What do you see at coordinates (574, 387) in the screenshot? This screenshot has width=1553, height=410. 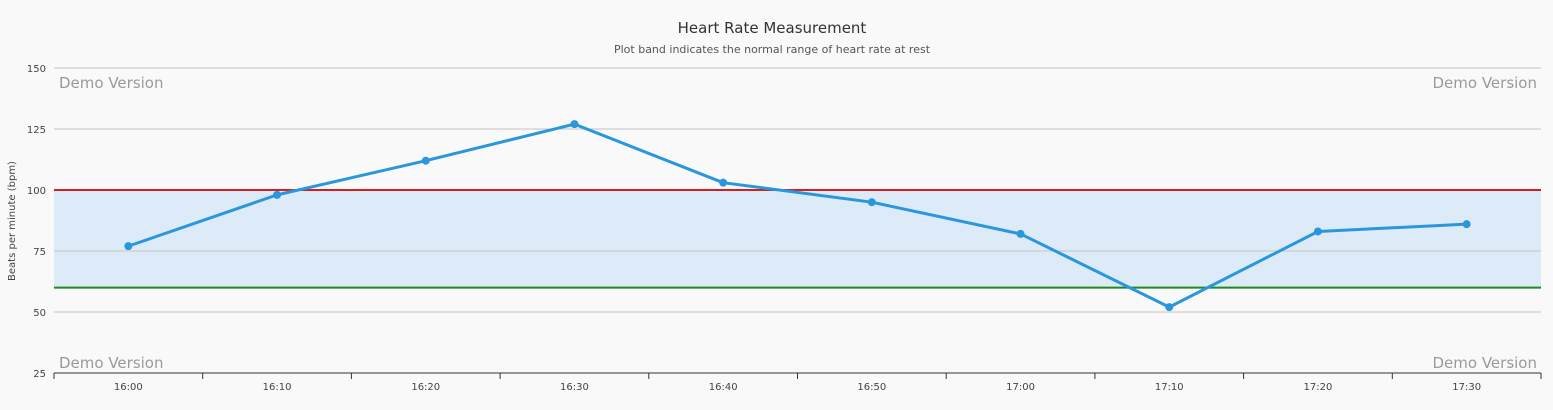 I see `x-tick-label: 16:30` at bounding box center [574, 387].